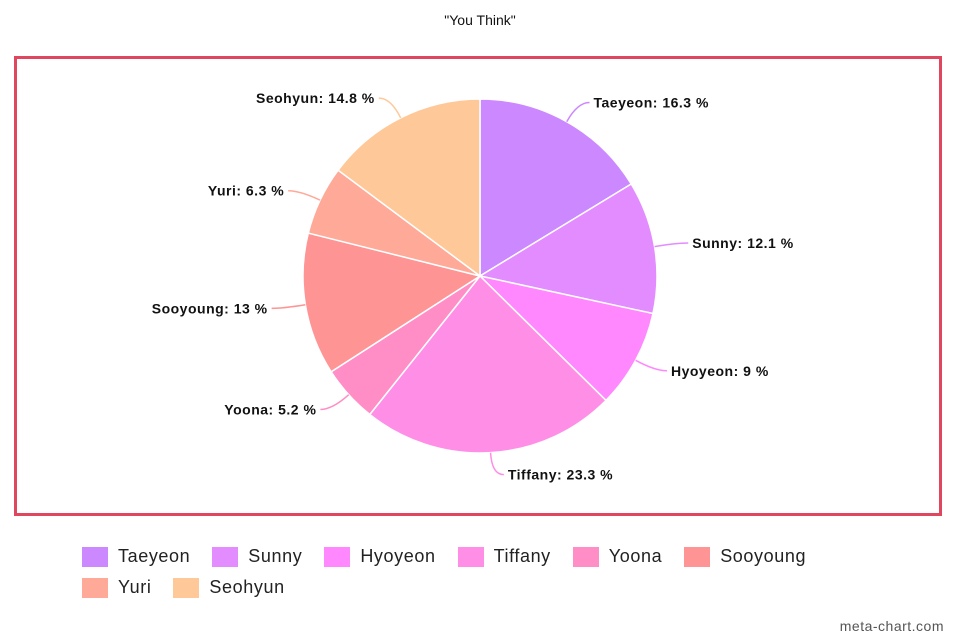 This screenshot has width=960, height=640. I want to click on pie-slice-sunny, so click(568, 248).